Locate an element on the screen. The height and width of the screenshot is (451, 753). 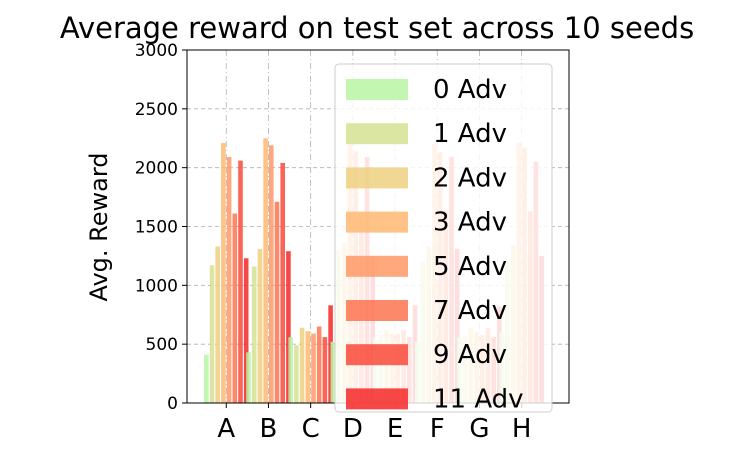
x-tick-label: B is located at coordinates (269, 429).